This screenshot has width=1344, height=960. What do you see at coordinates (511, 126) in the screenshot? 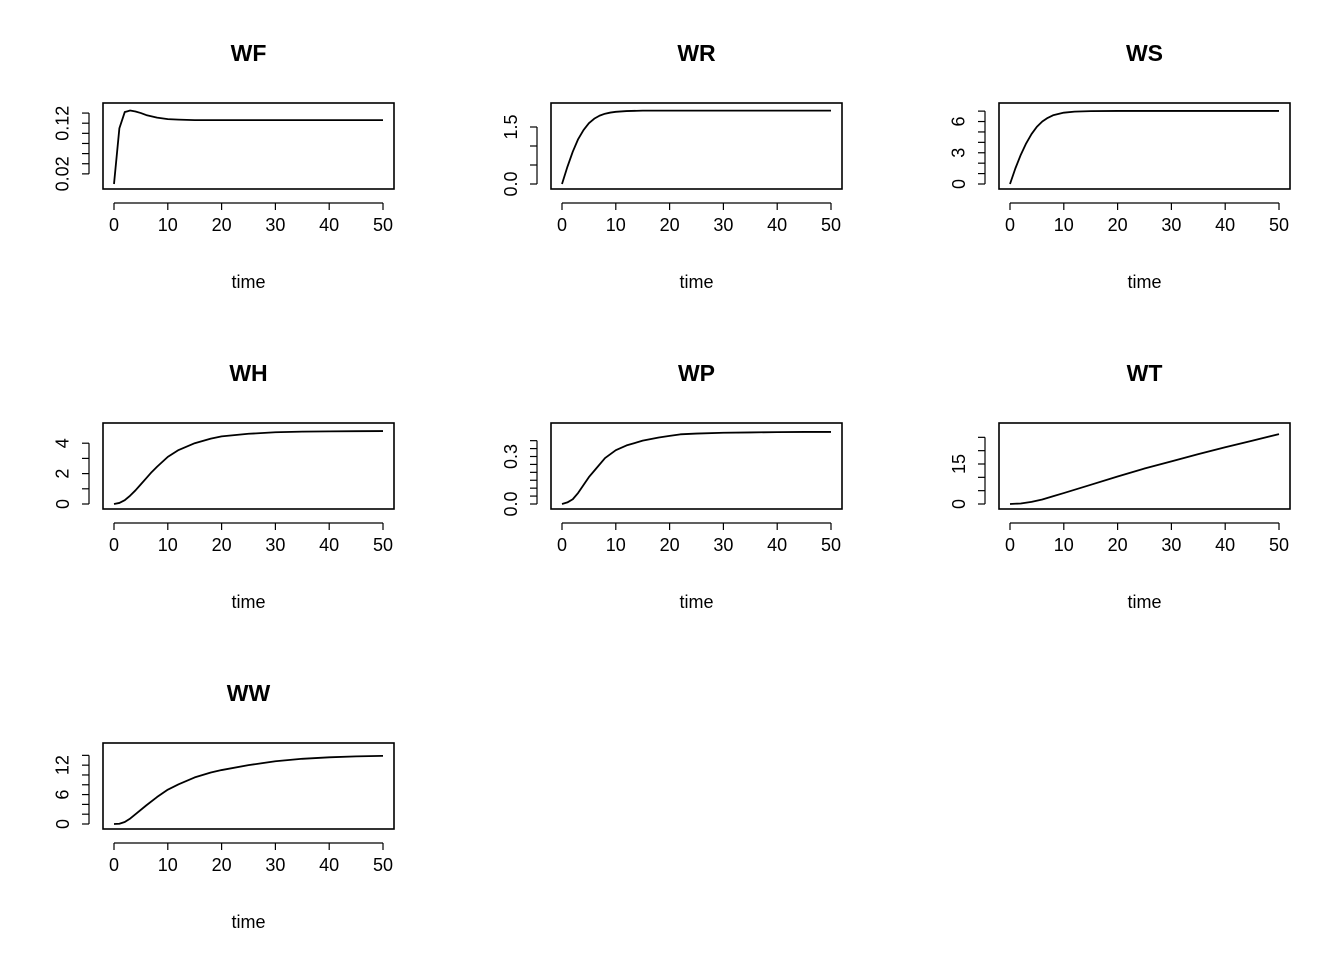
I see `y-tick-label: 1.5` at bounding box center [511, 126].